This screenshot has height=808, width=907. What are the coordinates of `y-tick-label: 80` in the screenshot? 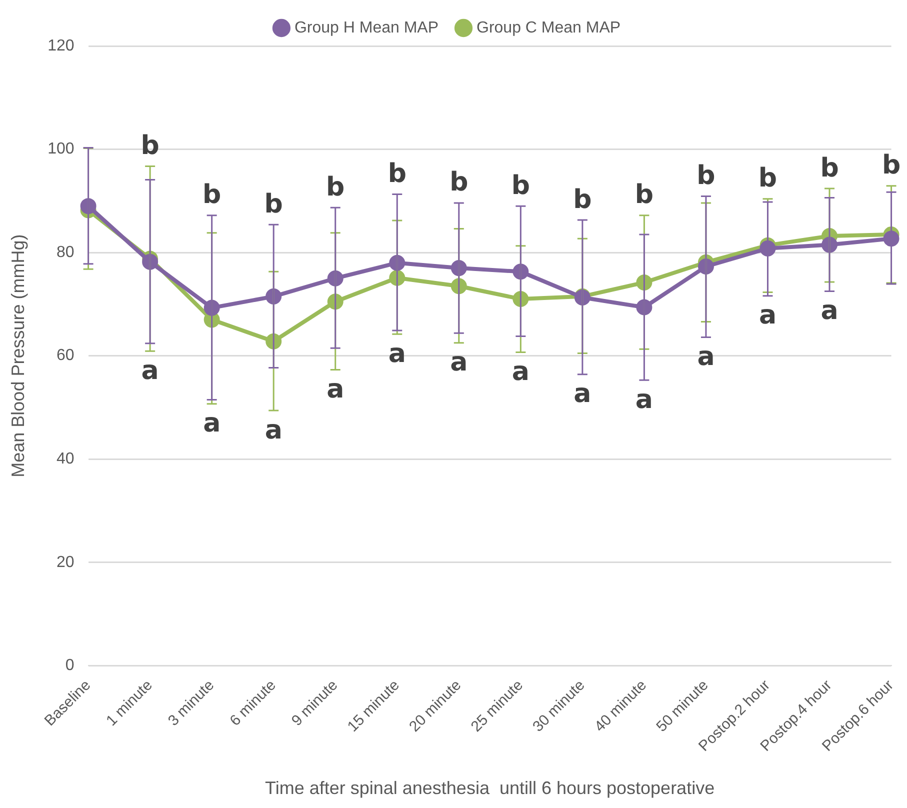 It's located at (65, 252).